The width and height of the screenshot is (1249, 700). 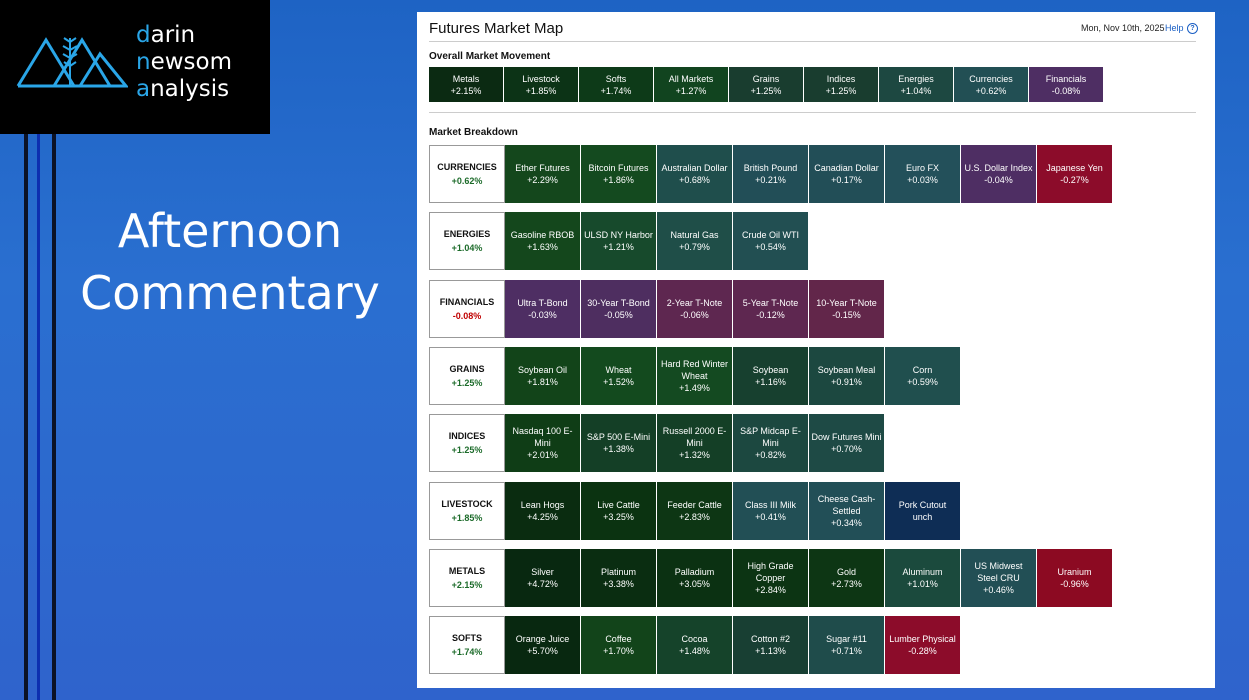 What do you see at coordinates (619, 578) in the screenshot?
I see `market-tile-platinum: Platinum +3.38%` at bounding box center [619, 578].